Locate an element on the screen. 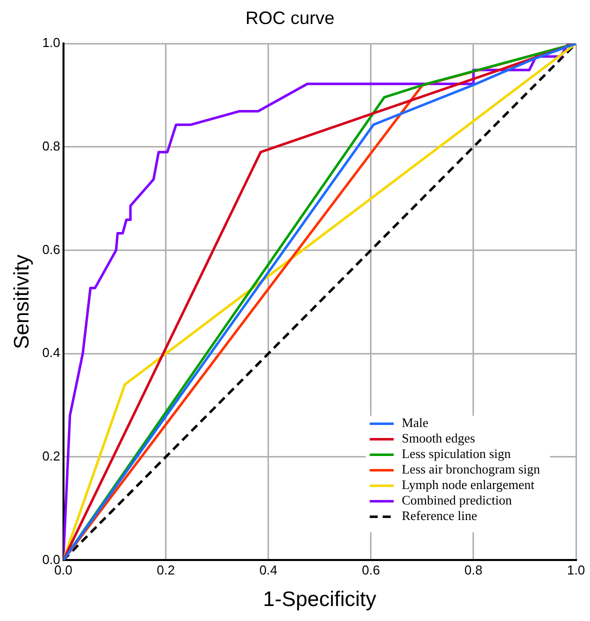  chart-title: ROC curve is located at coordinates (290, 18).